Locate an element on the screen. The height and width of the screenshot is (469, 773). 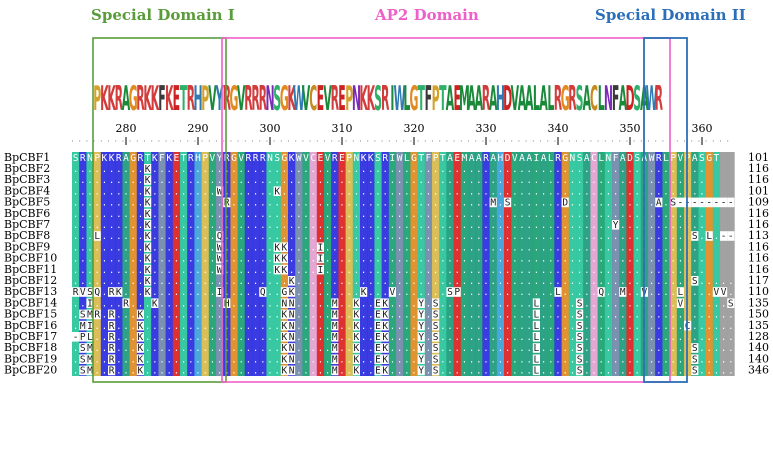
logo-letter: G is located at coordinates (565, 98).